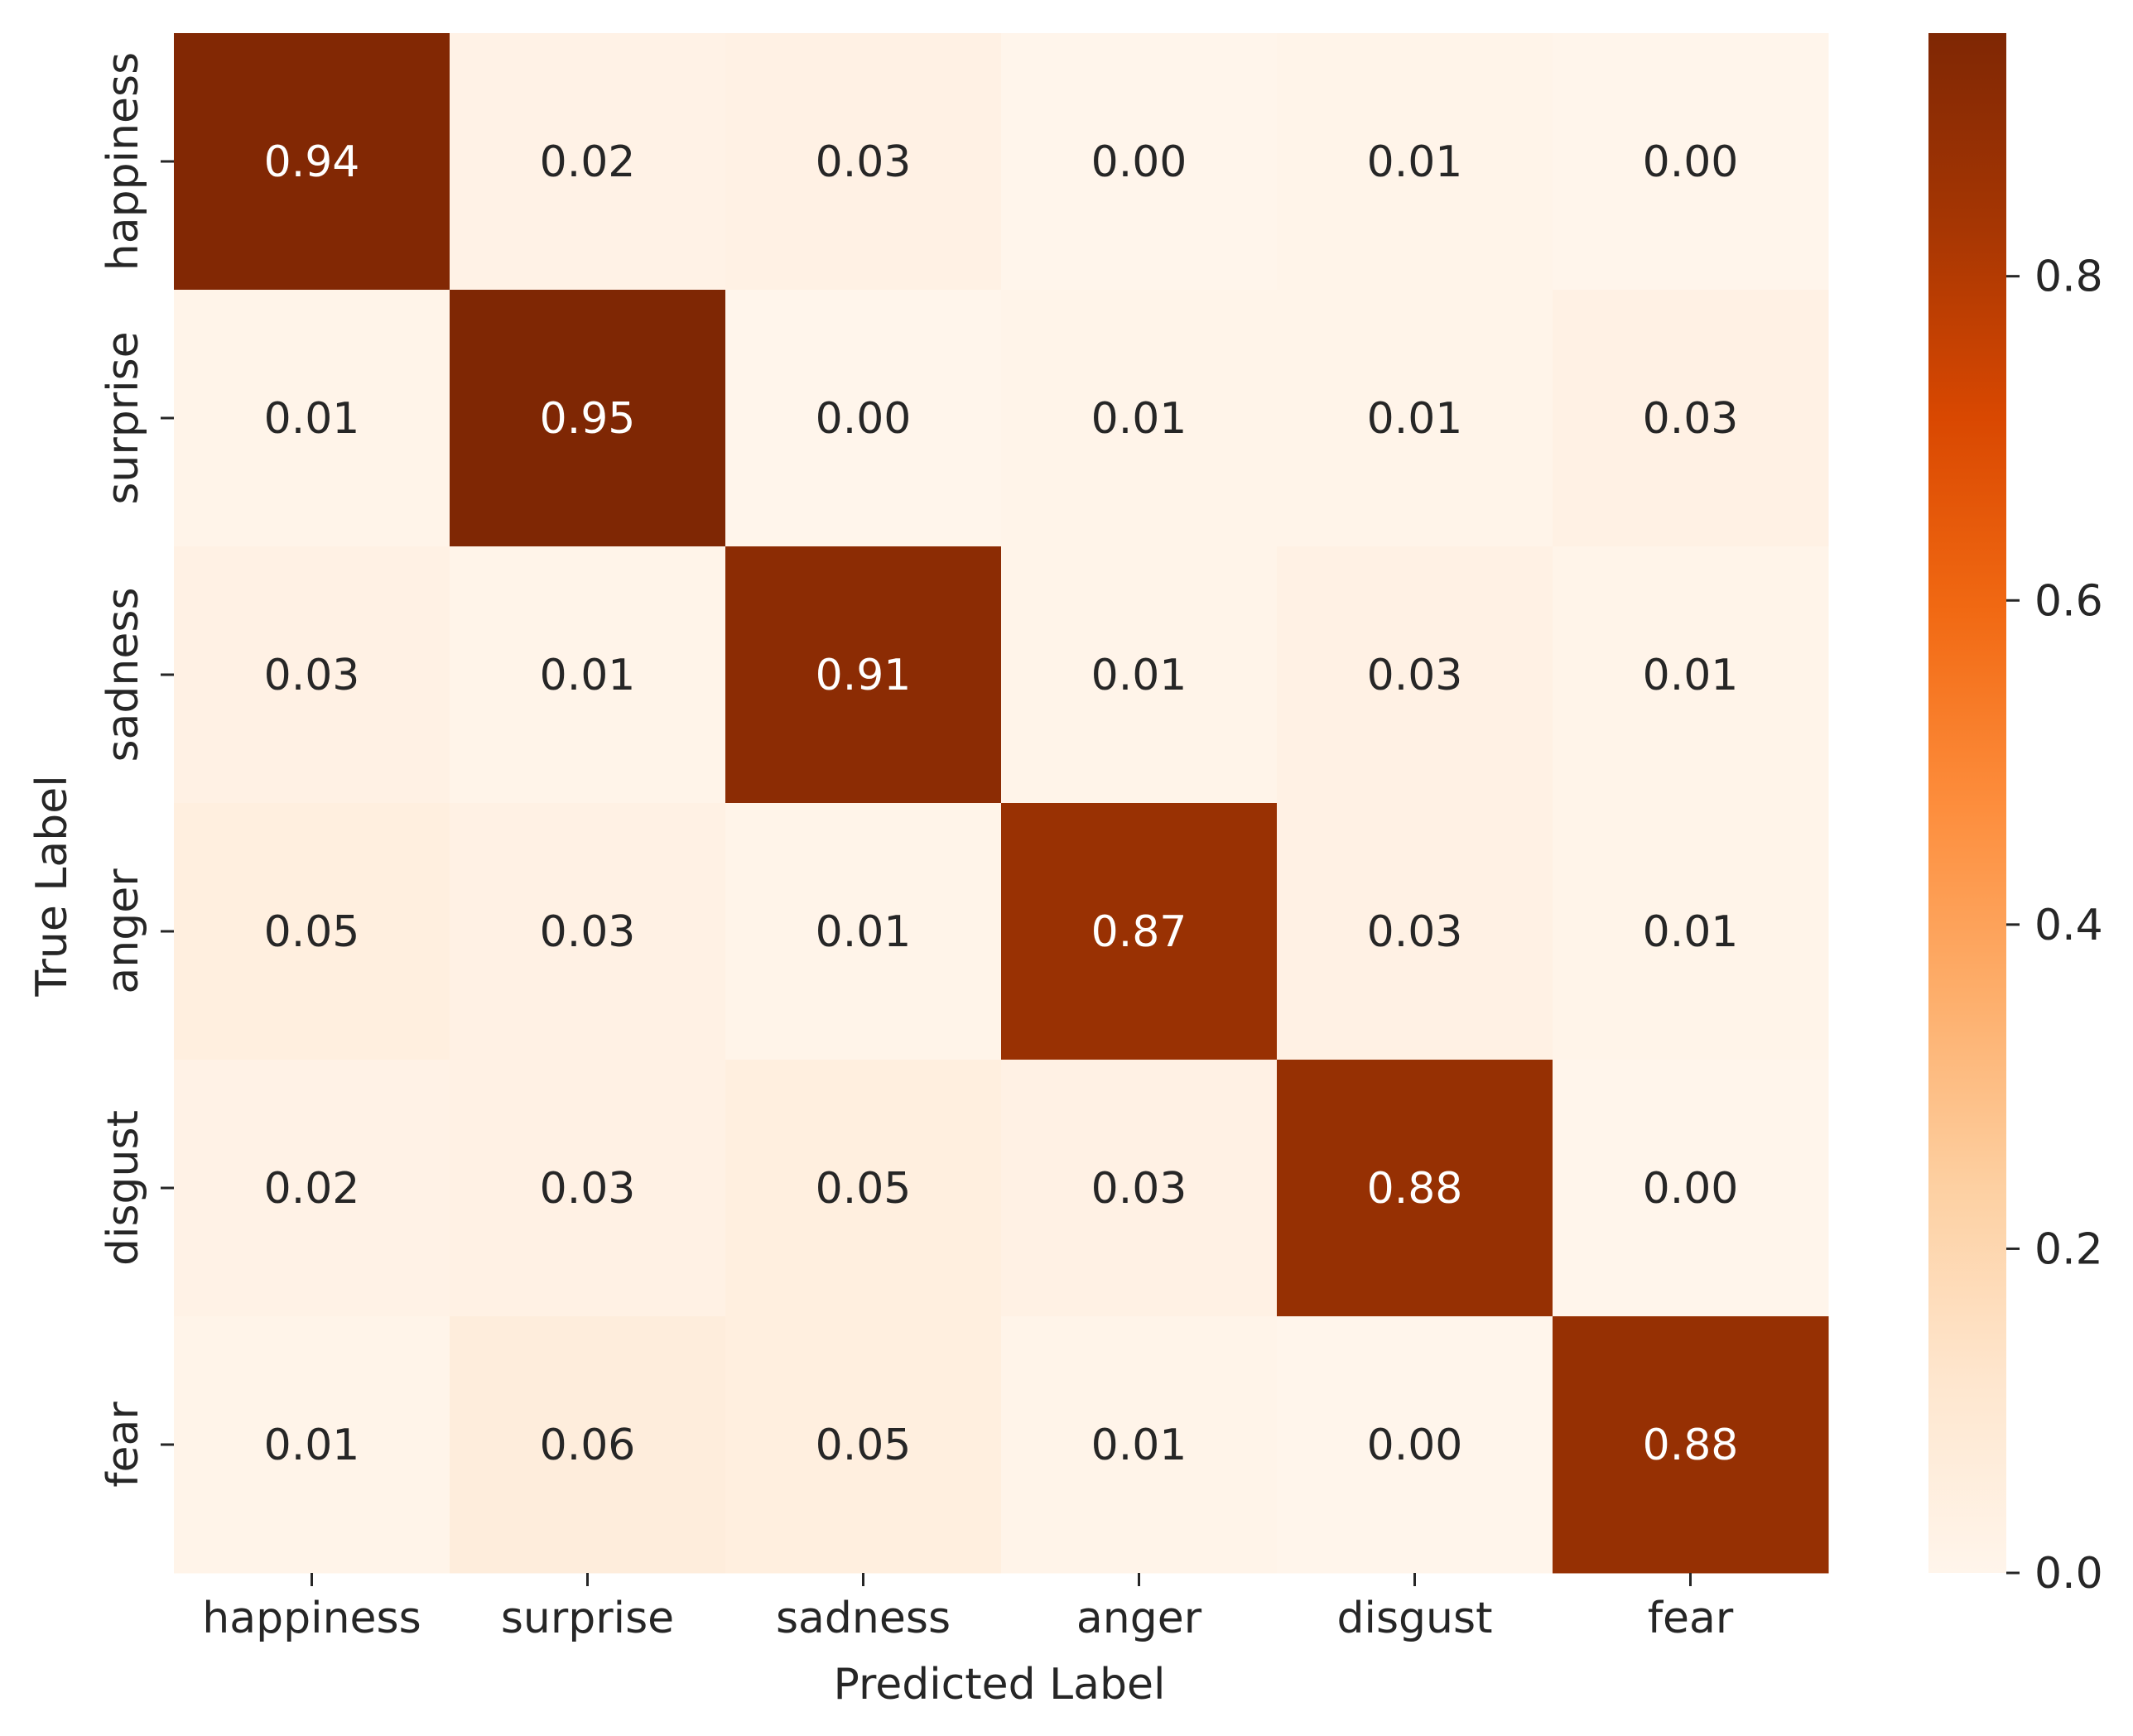  I want to click on y-tick-label: surprise, so click(123, 417).